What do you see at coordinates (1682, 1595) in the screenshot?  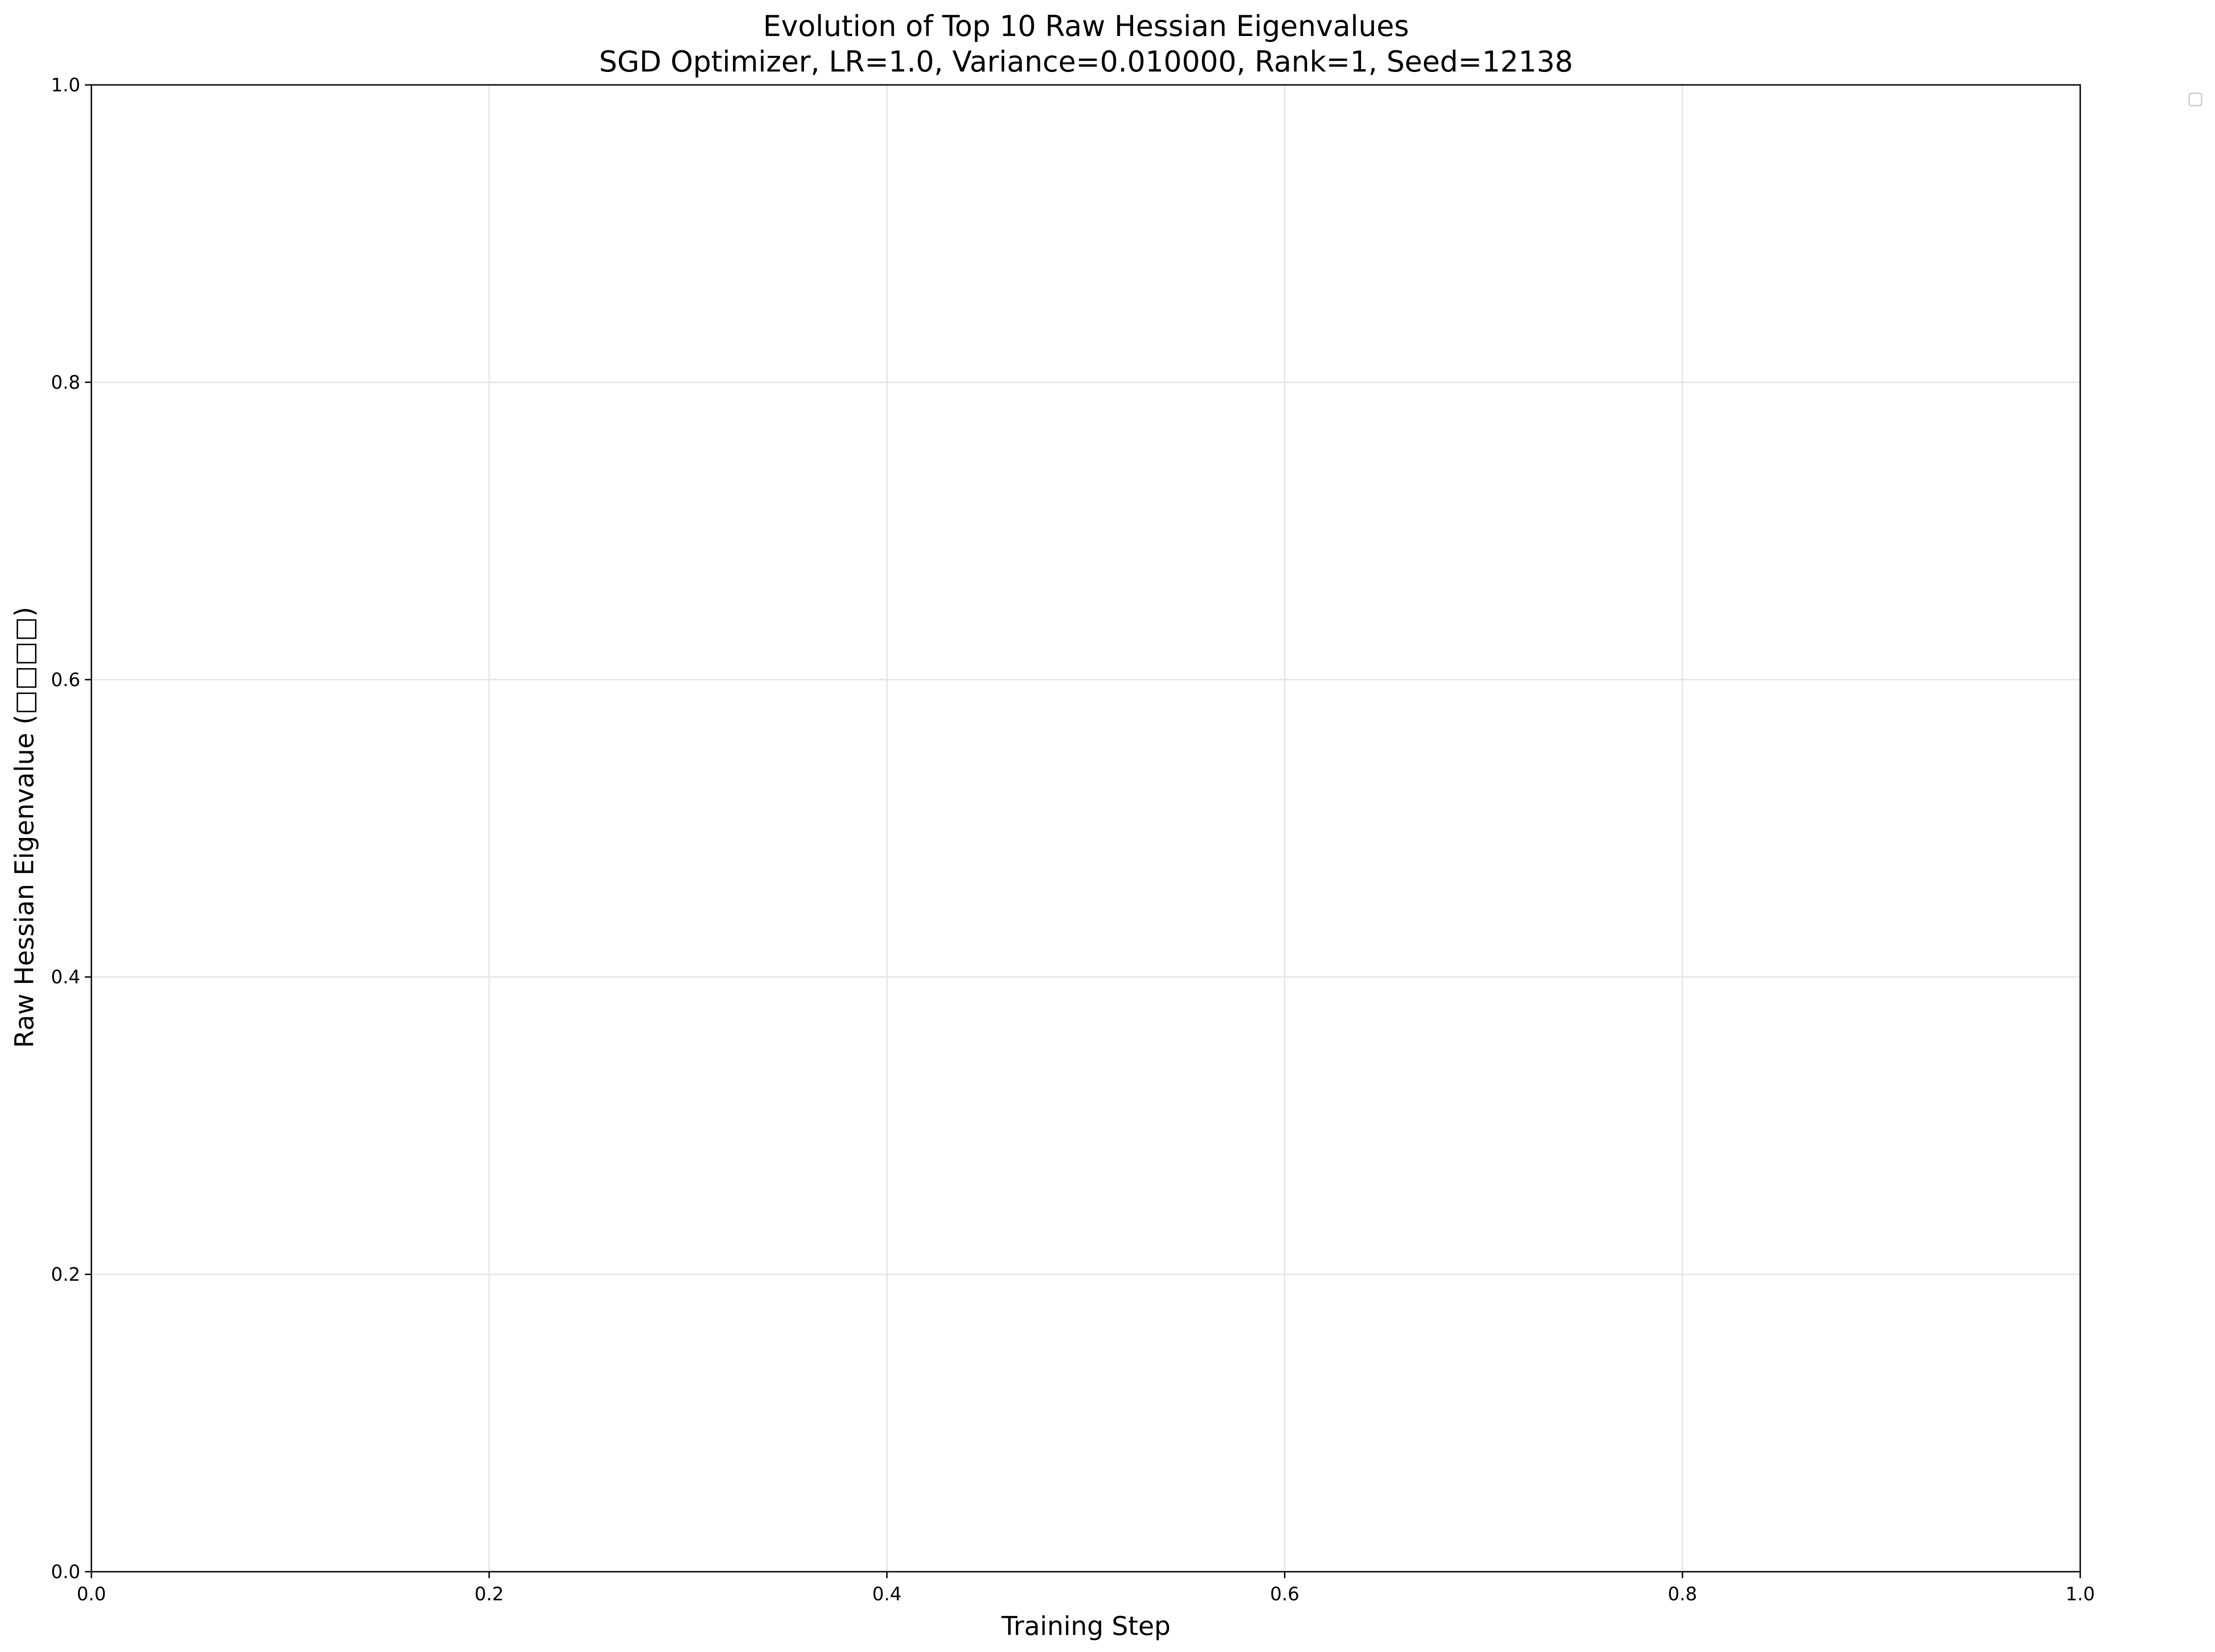 I see `x-tick-label: 0.8` at bounding box center [1682, 1595].